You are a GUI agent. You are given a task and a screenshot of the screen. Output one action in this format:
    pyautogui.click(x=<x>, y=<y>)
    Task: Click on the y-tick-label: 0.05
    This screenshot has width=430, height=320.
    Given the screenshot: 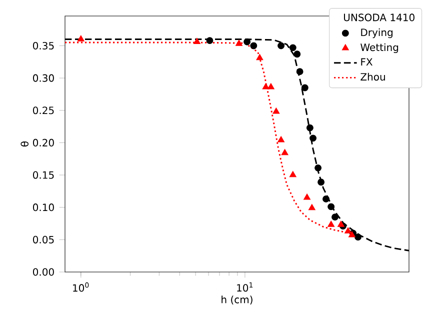 What is the action you would take?
    pyautogui.click(x=43, y=240)
    